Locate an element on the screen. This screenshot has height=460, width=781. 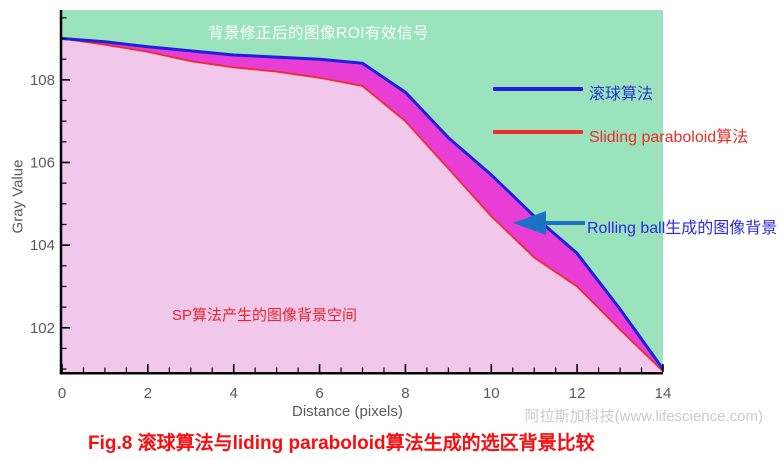
legend-label-rolling-ball: 滚球算法 is located at coordinates (621, 94).